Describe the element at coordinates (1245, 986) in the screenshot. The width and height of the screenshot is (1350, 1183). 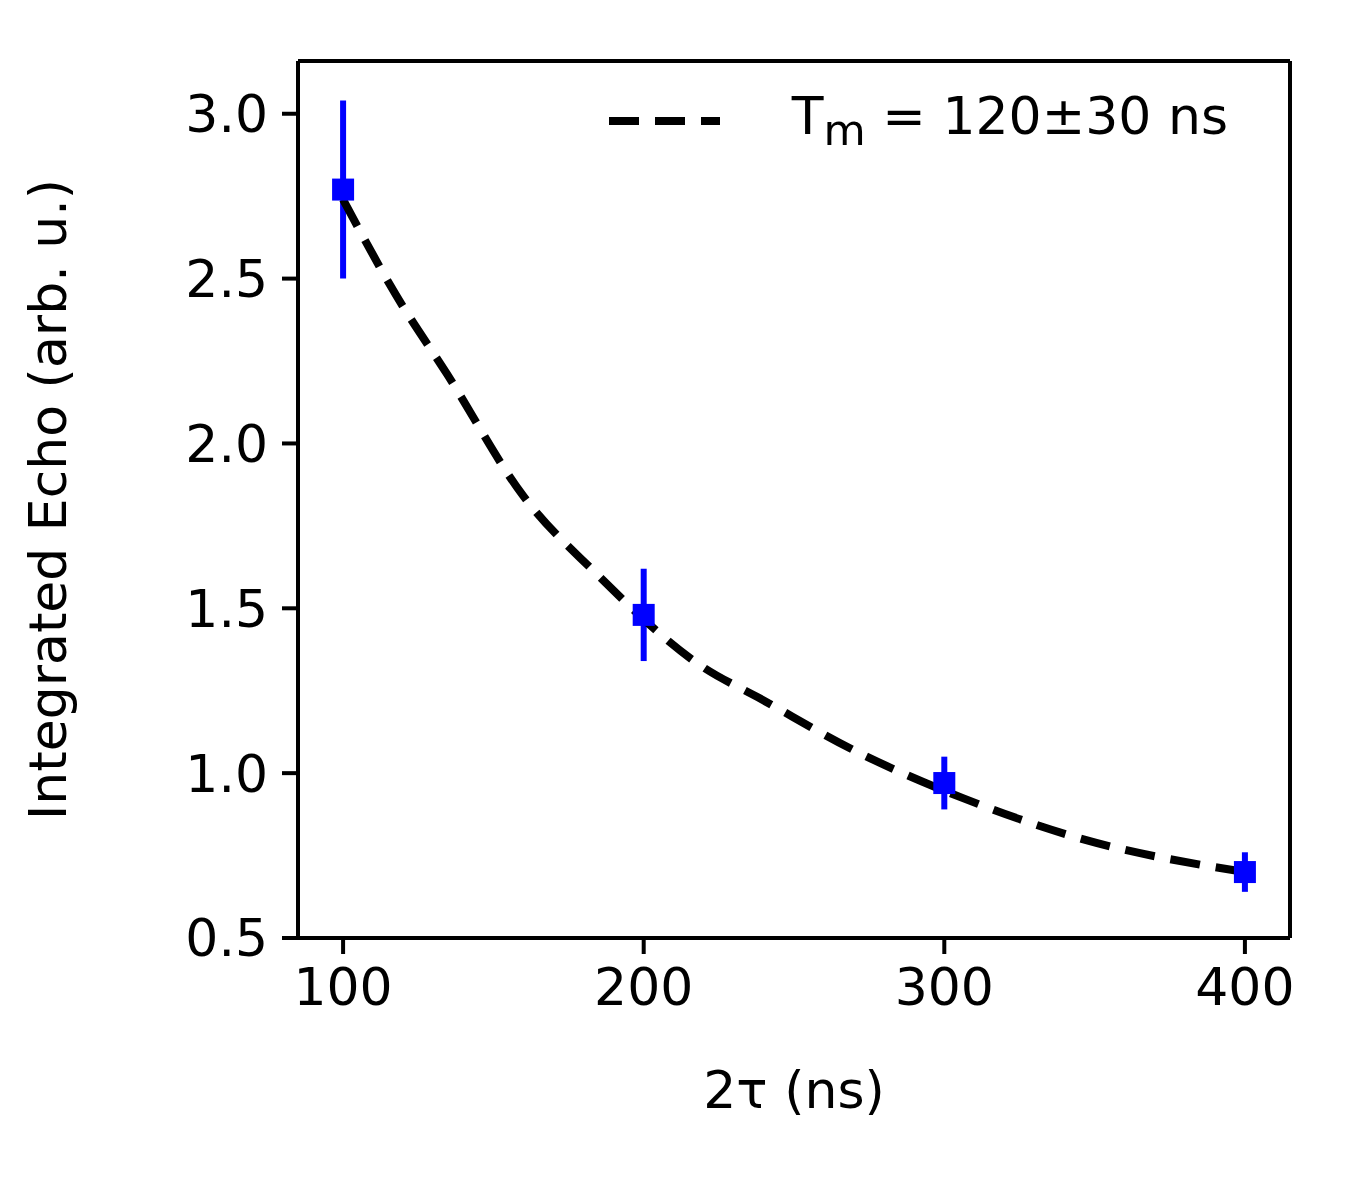
I see `x-tick-label: 400` at that location.